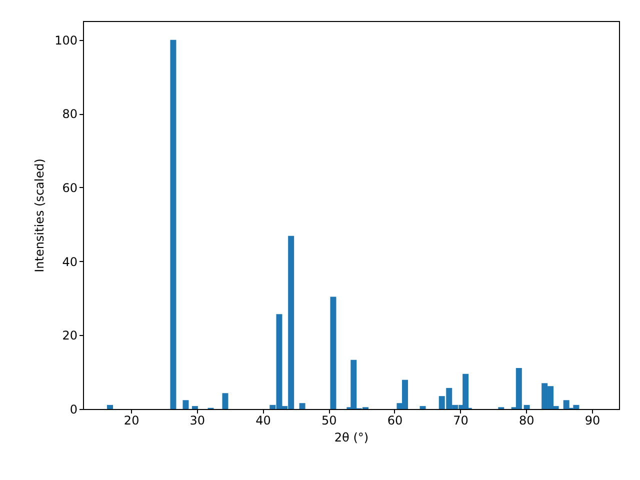 This screenshot has width=640, height=480. Describe the element at coordinates (132, 421) in the screenshot. I see `x-tick-label: 20` at that location.